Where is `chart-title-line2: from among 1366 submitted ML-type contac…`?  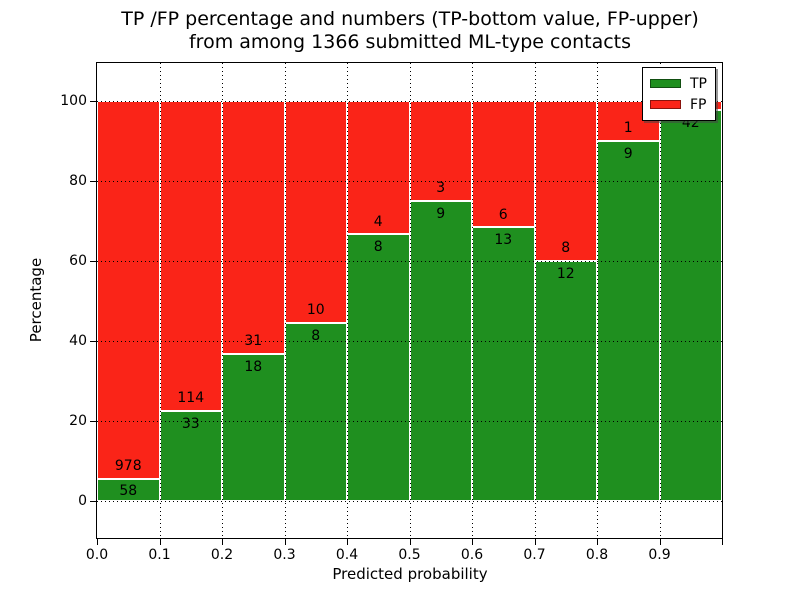
chart-title-line2: from among 1366 submitted ML-type contac… is located at coordinates (410, 42).